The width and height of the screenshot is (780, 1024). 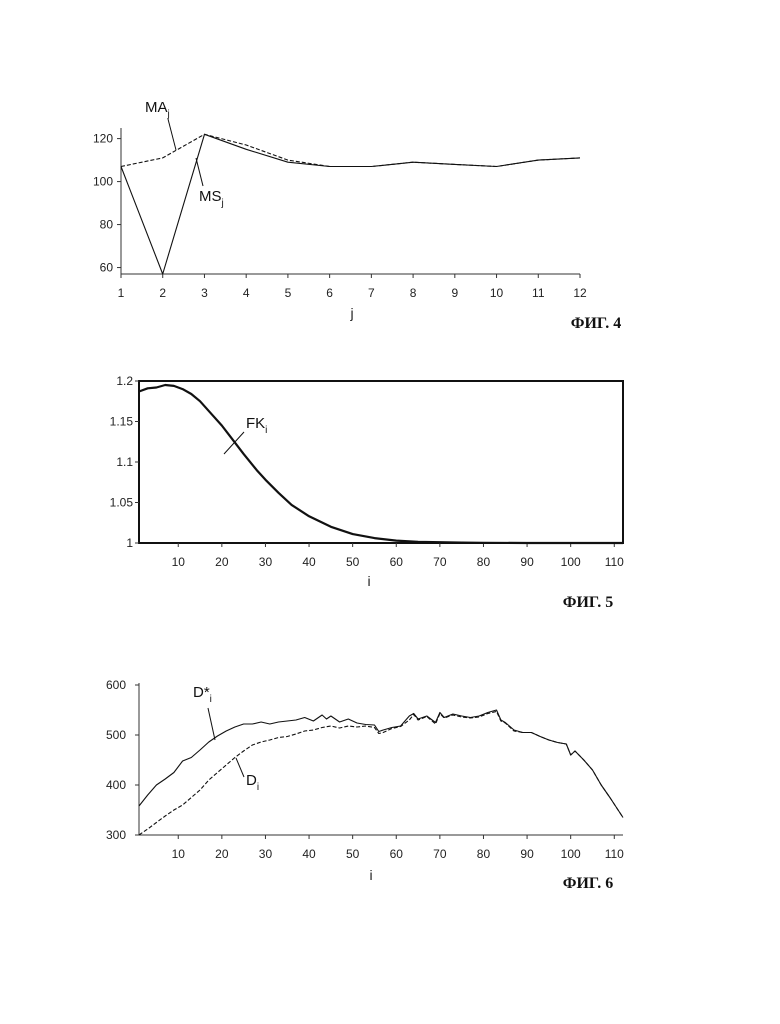 What do you see at coordinates (413, 293) in the screenshot?
I see `x-tick-label: 8` at bounding box center [413, 293].